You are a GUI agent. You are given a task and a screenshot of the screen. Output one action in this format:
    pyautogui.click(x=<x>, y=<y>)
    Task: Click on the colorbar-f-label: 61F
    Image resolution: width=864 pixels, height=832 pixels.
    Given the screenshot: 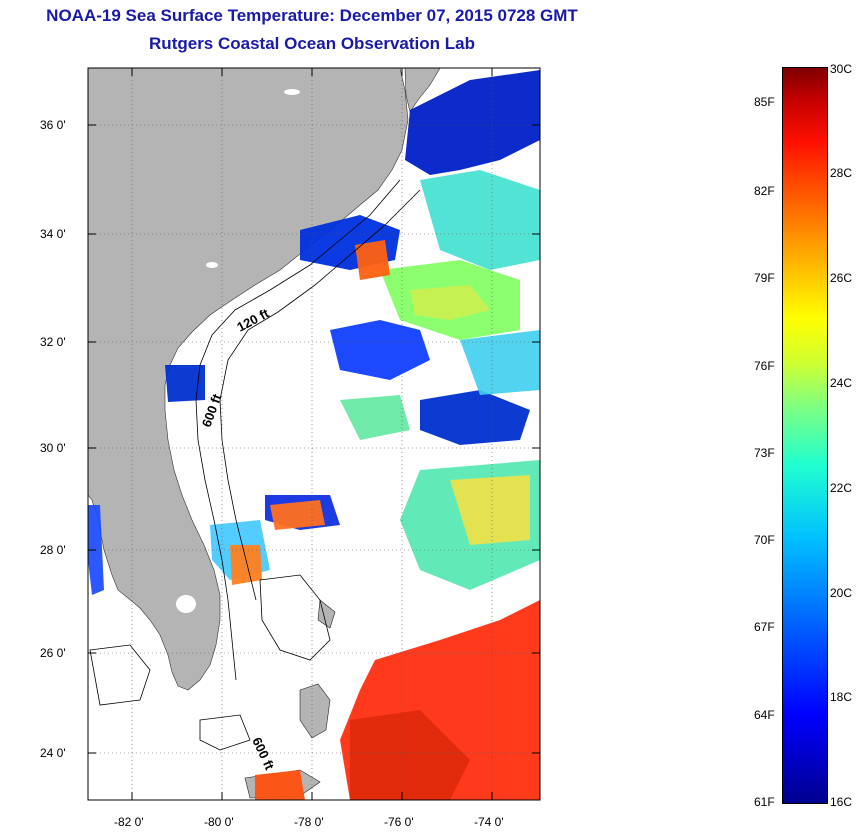 What is the action you would take?
    pyautogui.click(x=764, y=802)
    